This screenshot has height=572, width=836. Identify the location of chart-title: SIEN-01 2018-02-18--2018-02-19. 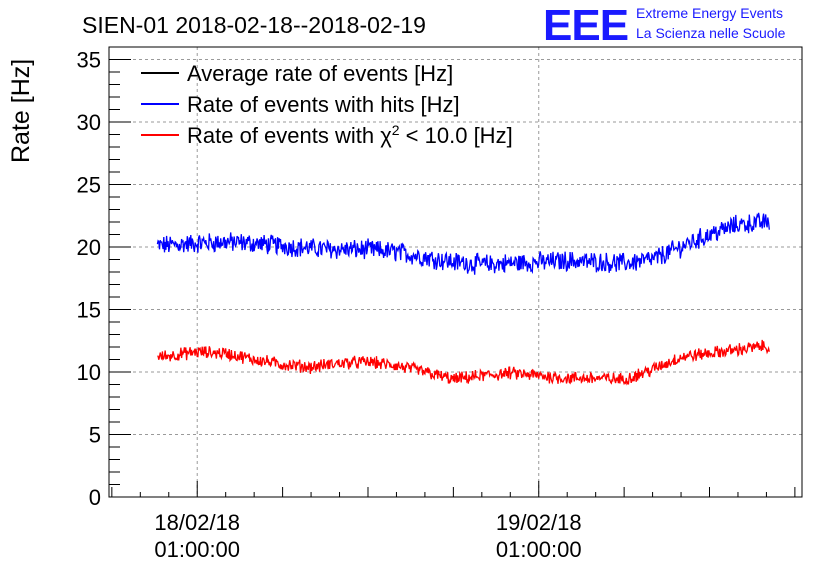
(254, 25).